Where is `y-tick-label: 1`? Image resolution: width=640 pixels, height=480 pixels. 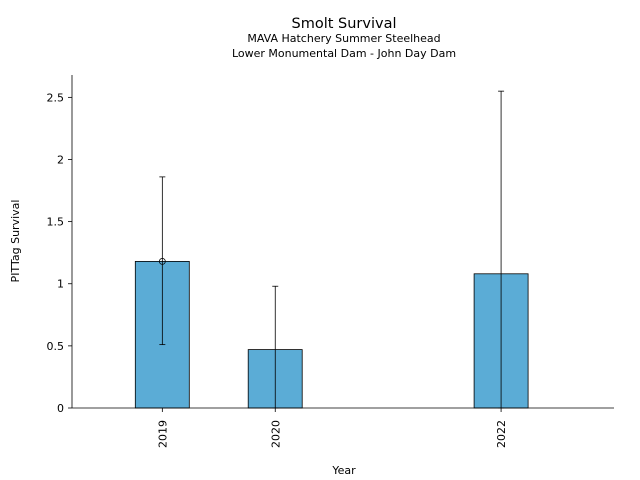
y-tick-label: 1 is located at coordinates (60, 284).